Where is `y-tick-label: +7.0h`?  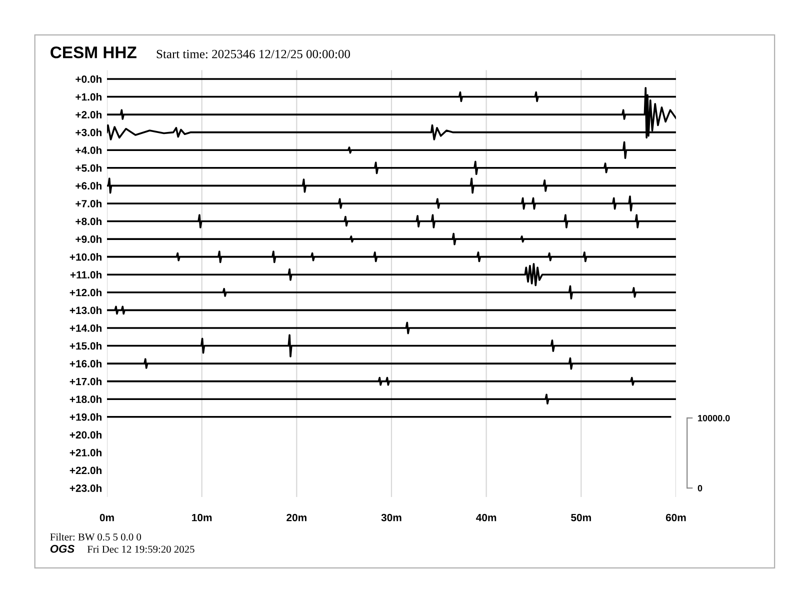
y-tick-label: +7.0h is located at coordinates (89, 204).